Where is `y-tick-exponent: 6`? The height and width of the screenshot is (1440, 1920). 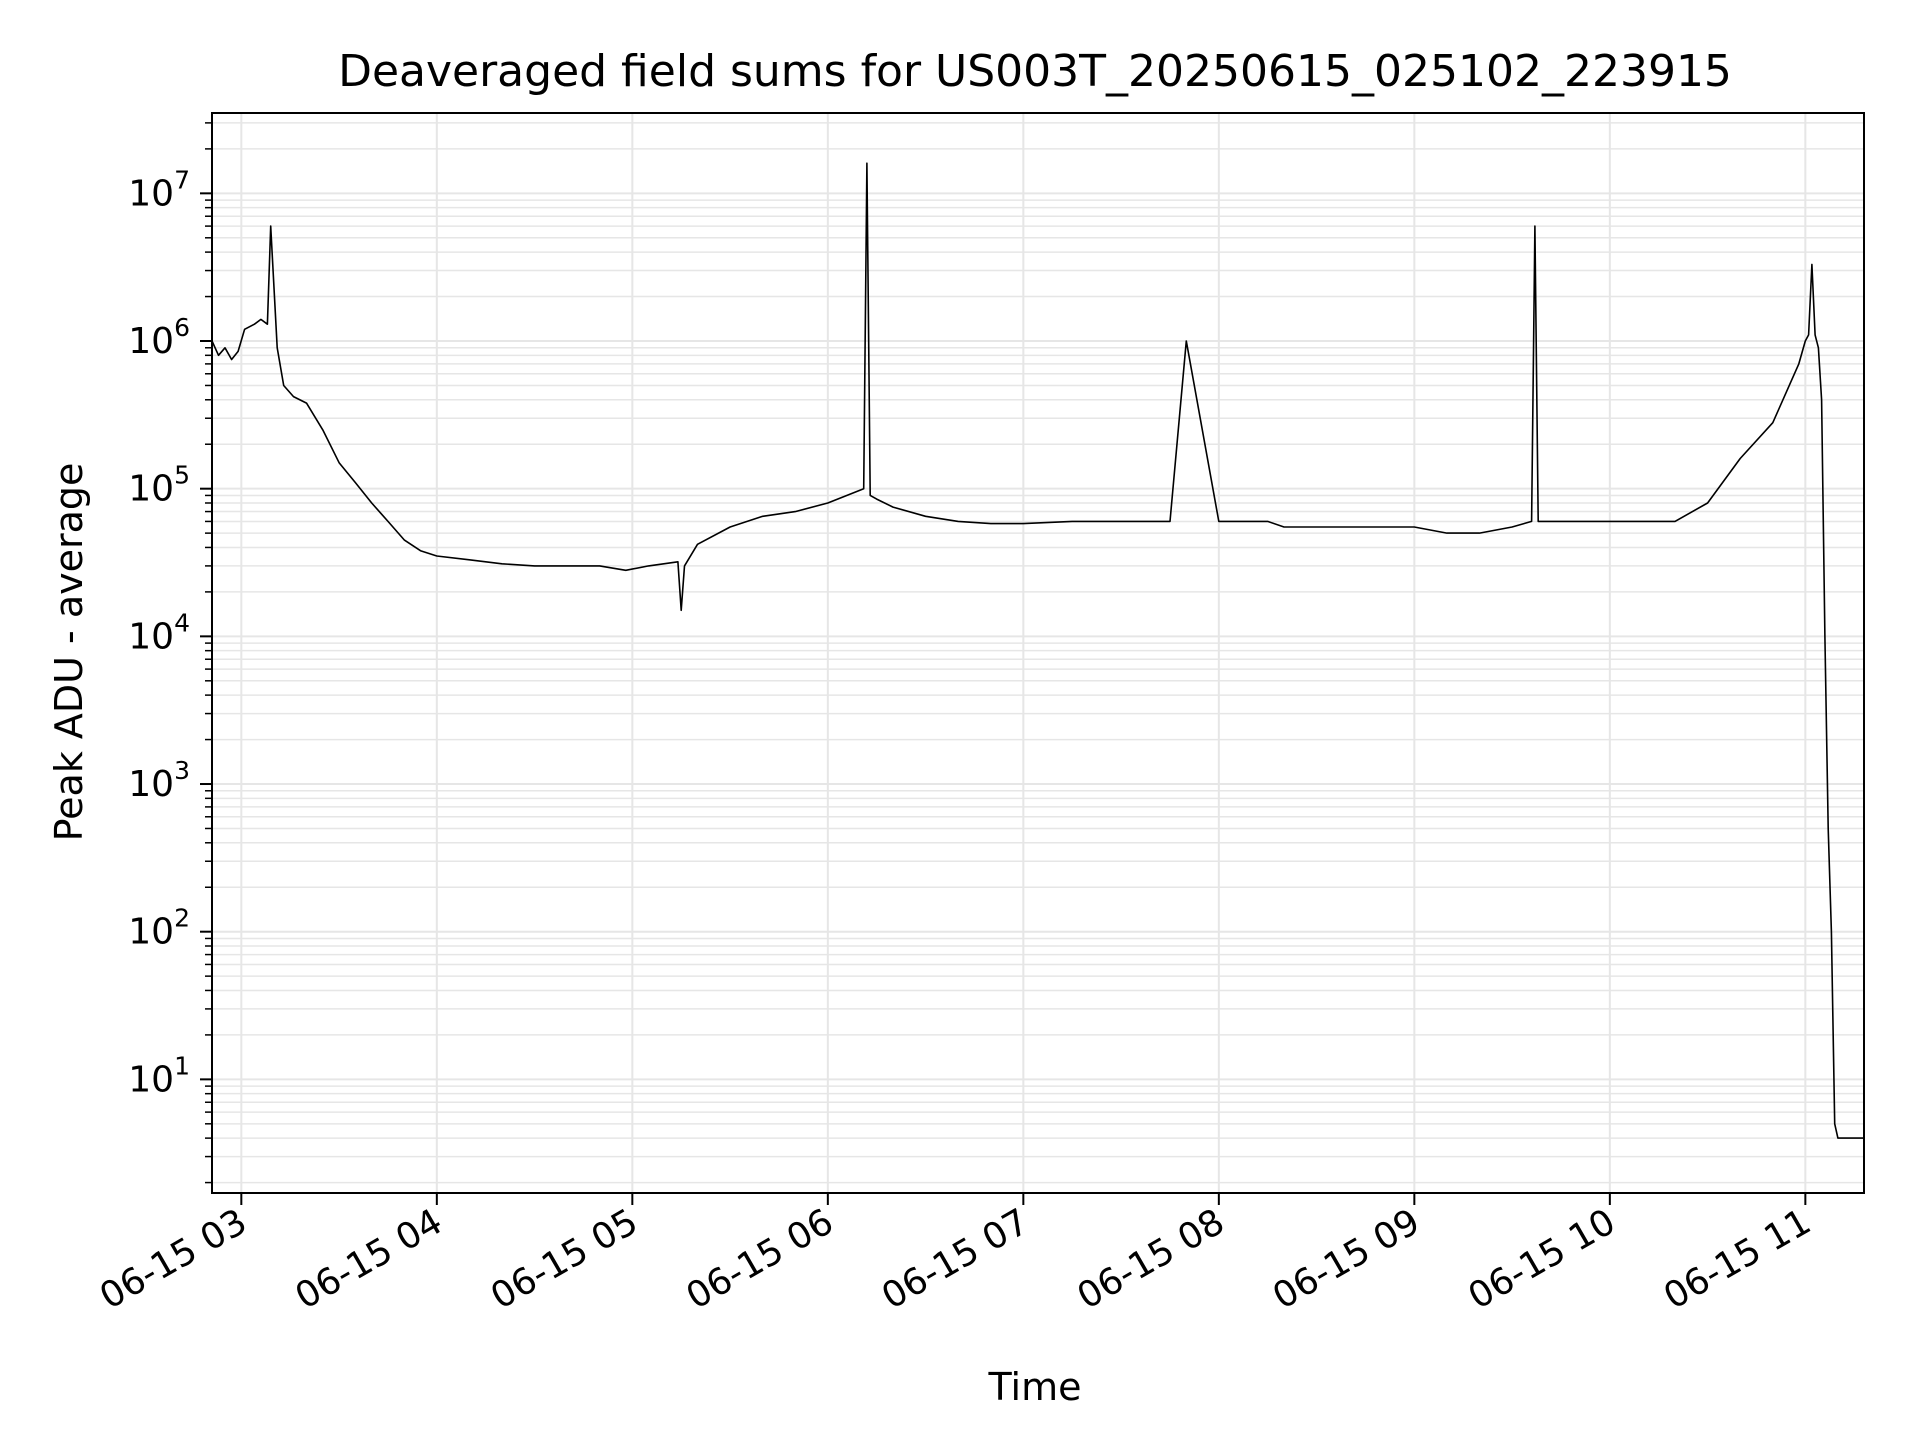 y-tick-exponent: 6 is located at coordinates (182, 327).